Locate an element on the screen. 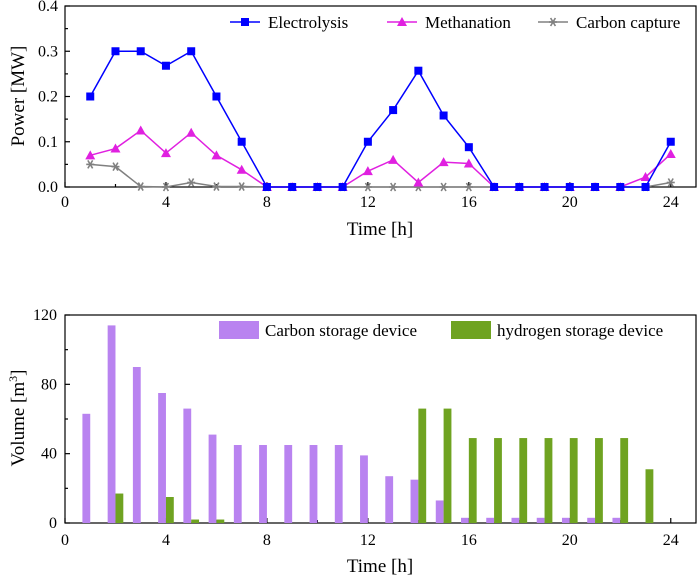  power-x-tick-label: 16 is located at coordinates (469, 202).